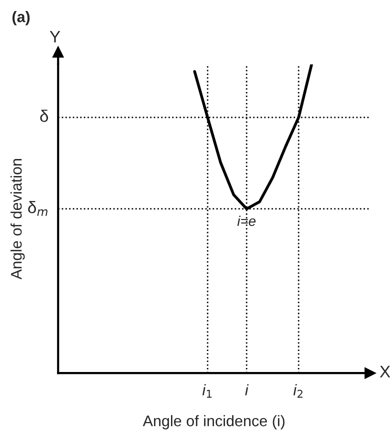  I want to click on ref-line-label: δ$_{m}$, so click(38, 208).